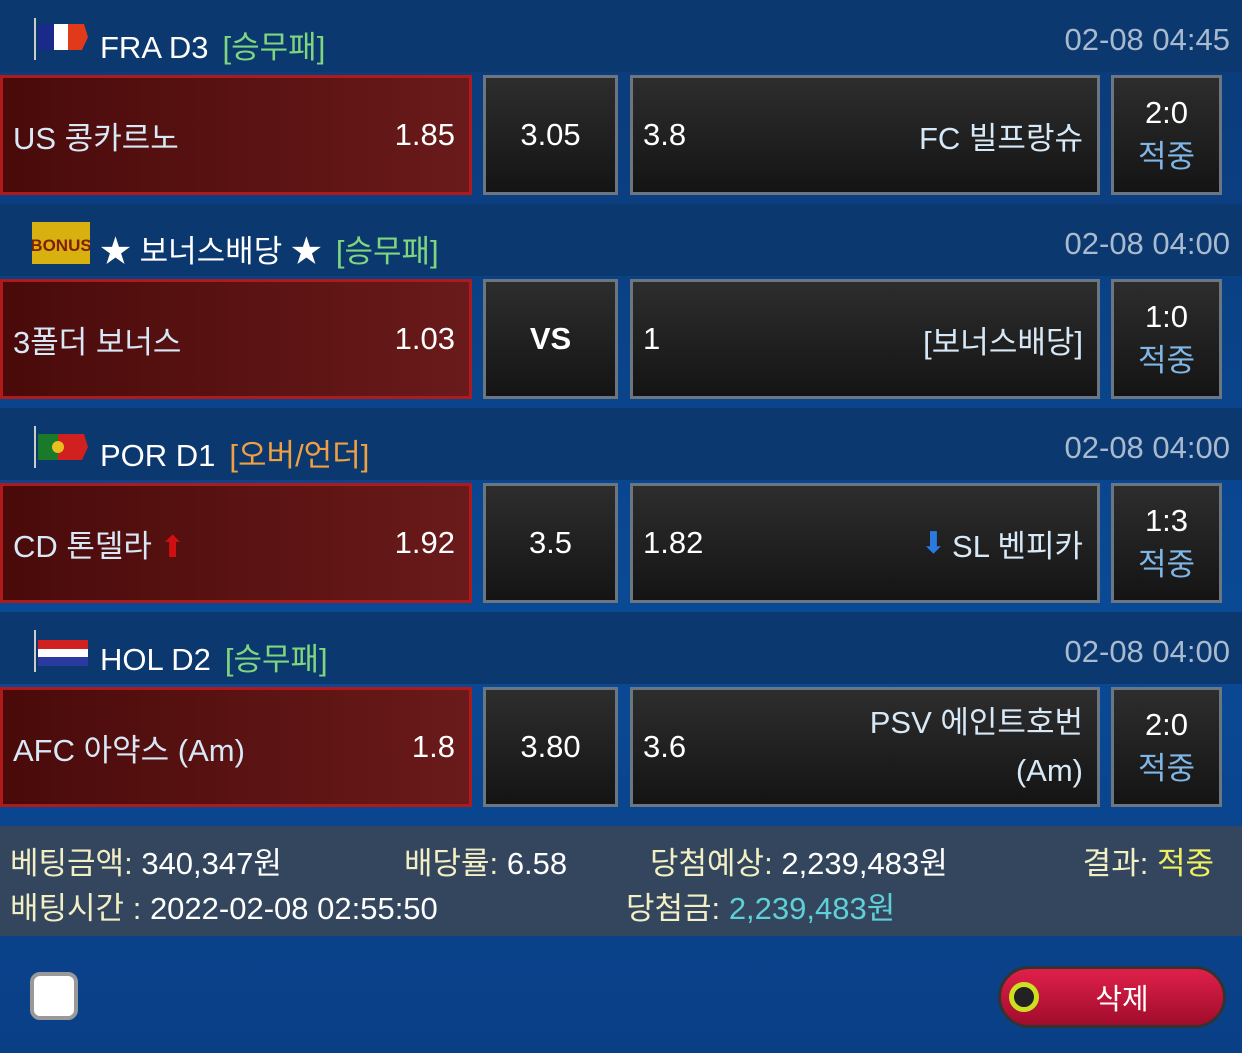  I want to click on away-bet-cell: 3.6 PSV 에인트호번 (Am), so click(865, 747).